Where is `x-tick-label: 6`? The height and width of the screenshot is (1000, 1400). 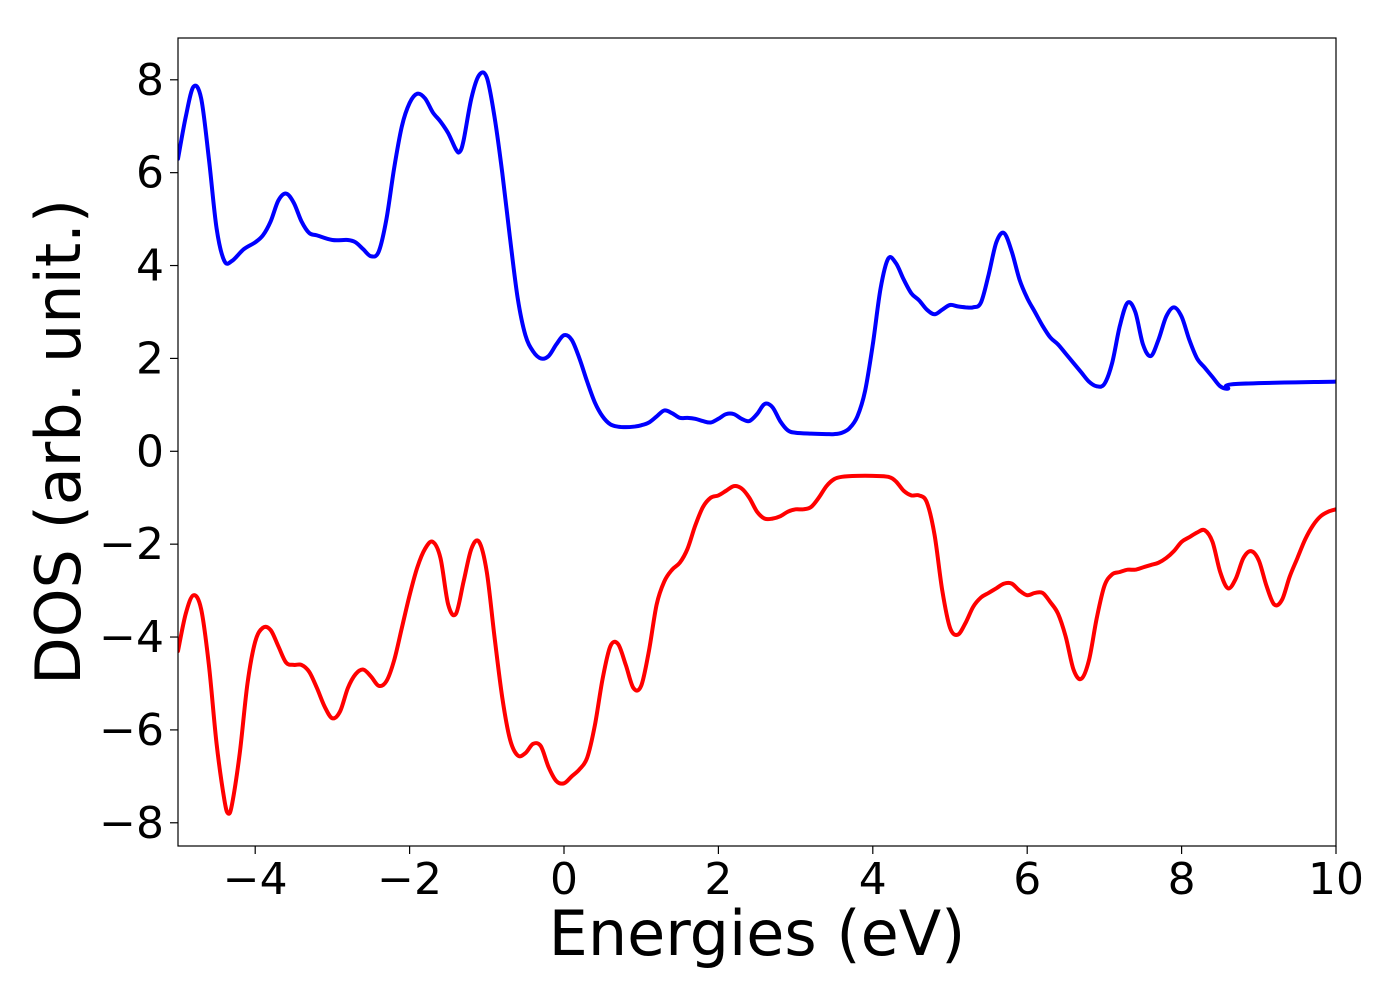 x-tick-label: 6 is located at coordinates (1027, 879).